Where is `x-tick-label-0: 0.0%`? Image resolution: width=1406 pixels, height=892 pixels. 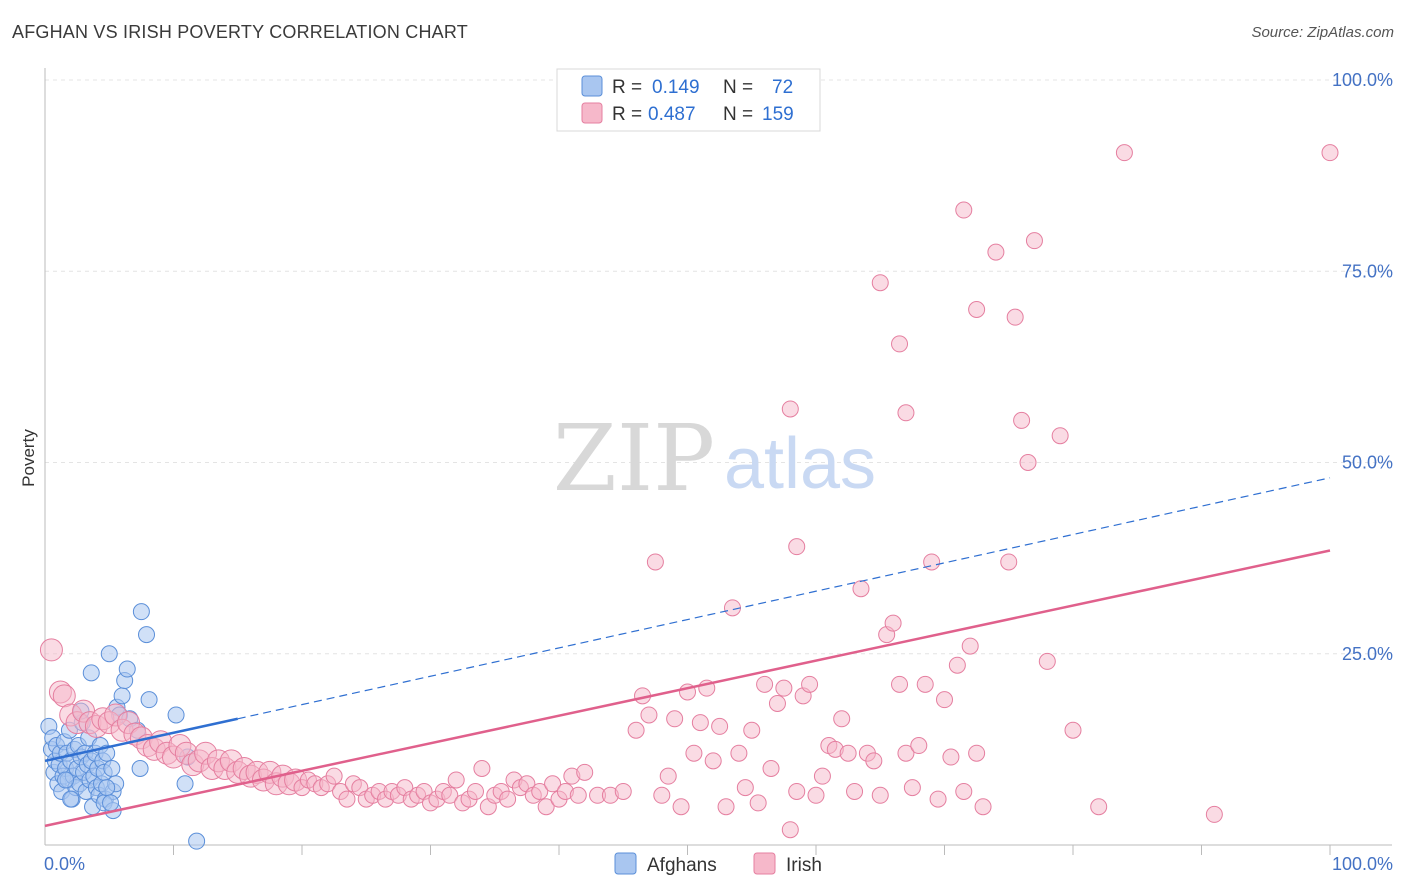 x-tick-label-0: 0.0% is located at coordinates (64, 864).